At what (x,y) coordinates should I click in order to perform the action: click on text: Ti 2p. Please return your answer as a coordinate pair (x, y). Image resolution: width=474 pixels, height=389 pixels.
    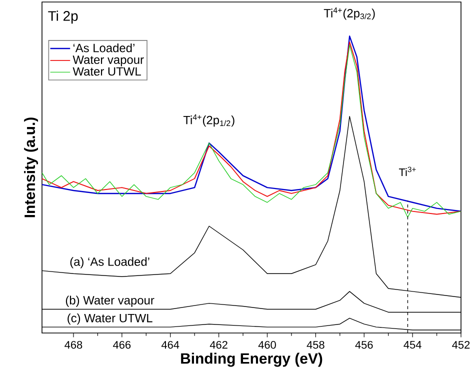
    Looking at the image, I should click on (63, 17).